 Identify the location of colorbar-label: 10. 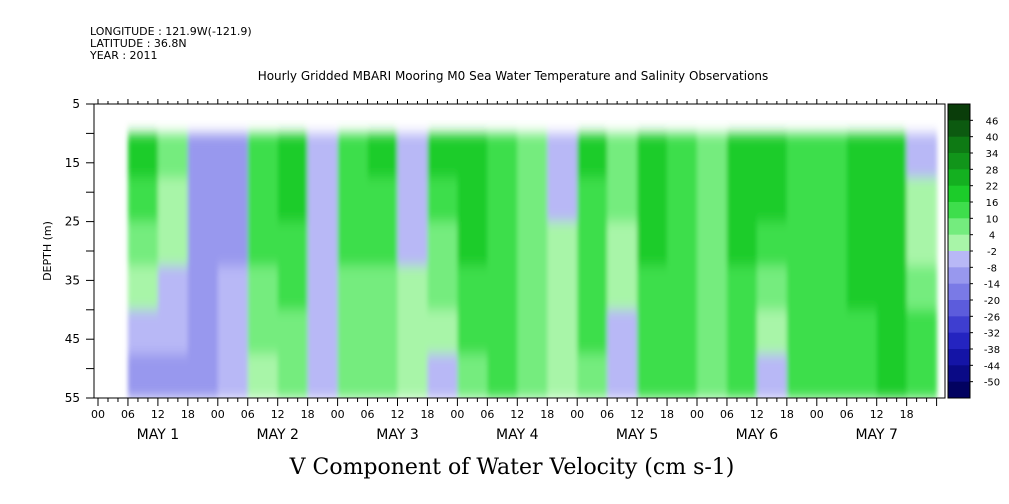
(992, 219).